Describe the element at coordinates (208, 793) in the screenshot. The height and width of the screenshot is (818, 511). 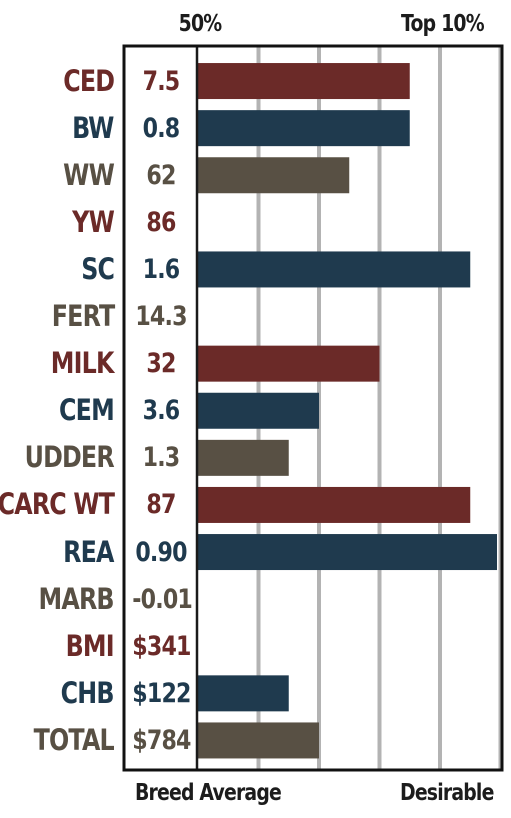
I see `bottom-label-breed-average: Breed Average` at that location.